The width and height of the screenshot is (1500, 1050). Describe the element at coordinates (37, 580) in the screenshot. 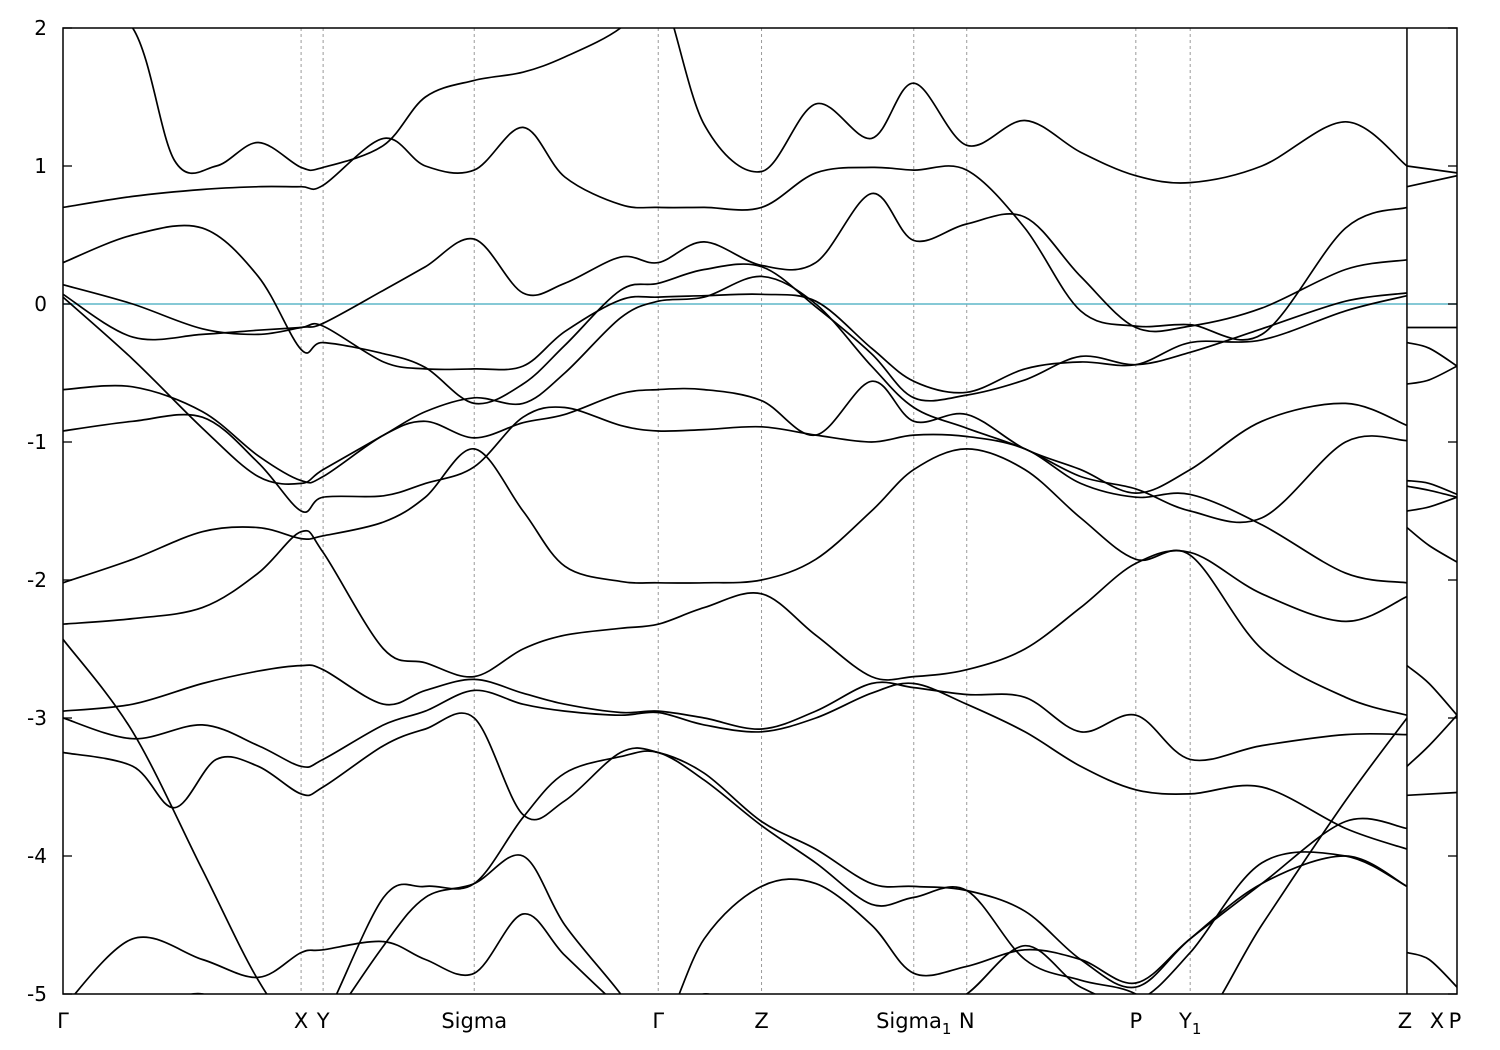

I see `y-tick-label-4: -2` at that location.